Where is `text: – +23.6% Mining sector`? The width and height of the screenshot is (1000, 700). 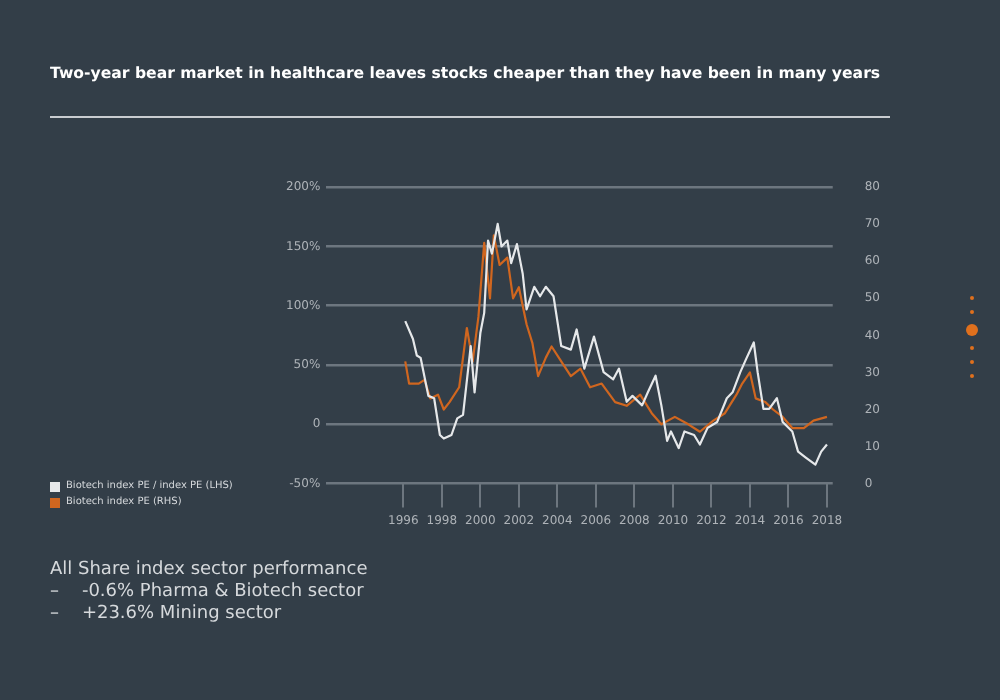 text: – +23.6% Mining sector is located at coordinates (167, 615).